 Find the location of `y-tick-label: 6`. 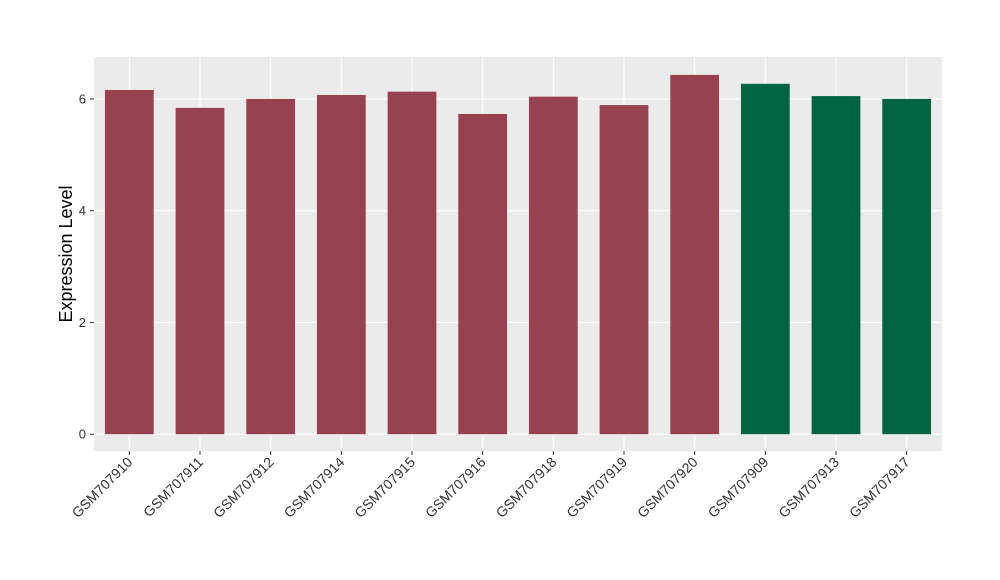

y-tick-label: 6 is located at coordinates (82, 98).